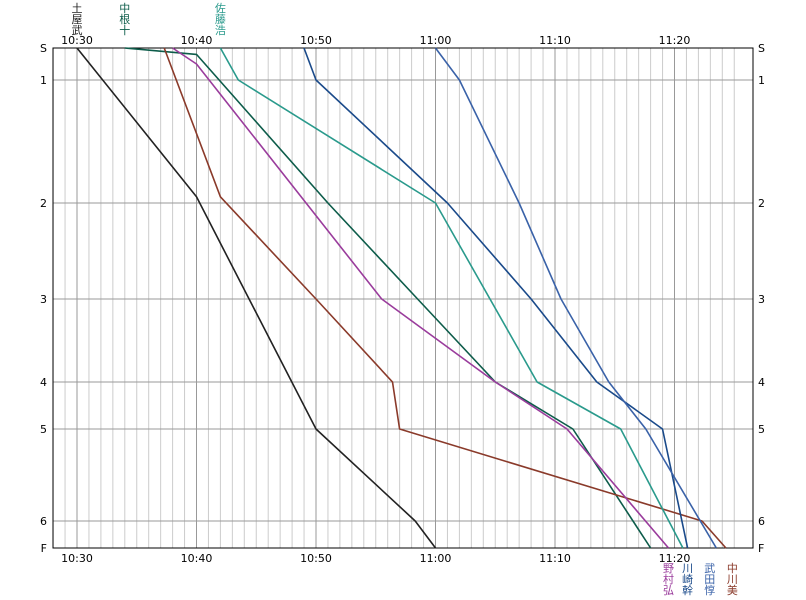 This screenshot has width=806, height=600. Describe the element at coordinates (761, 429) in the screenshot. I see `station-label-right: 5` at that location.